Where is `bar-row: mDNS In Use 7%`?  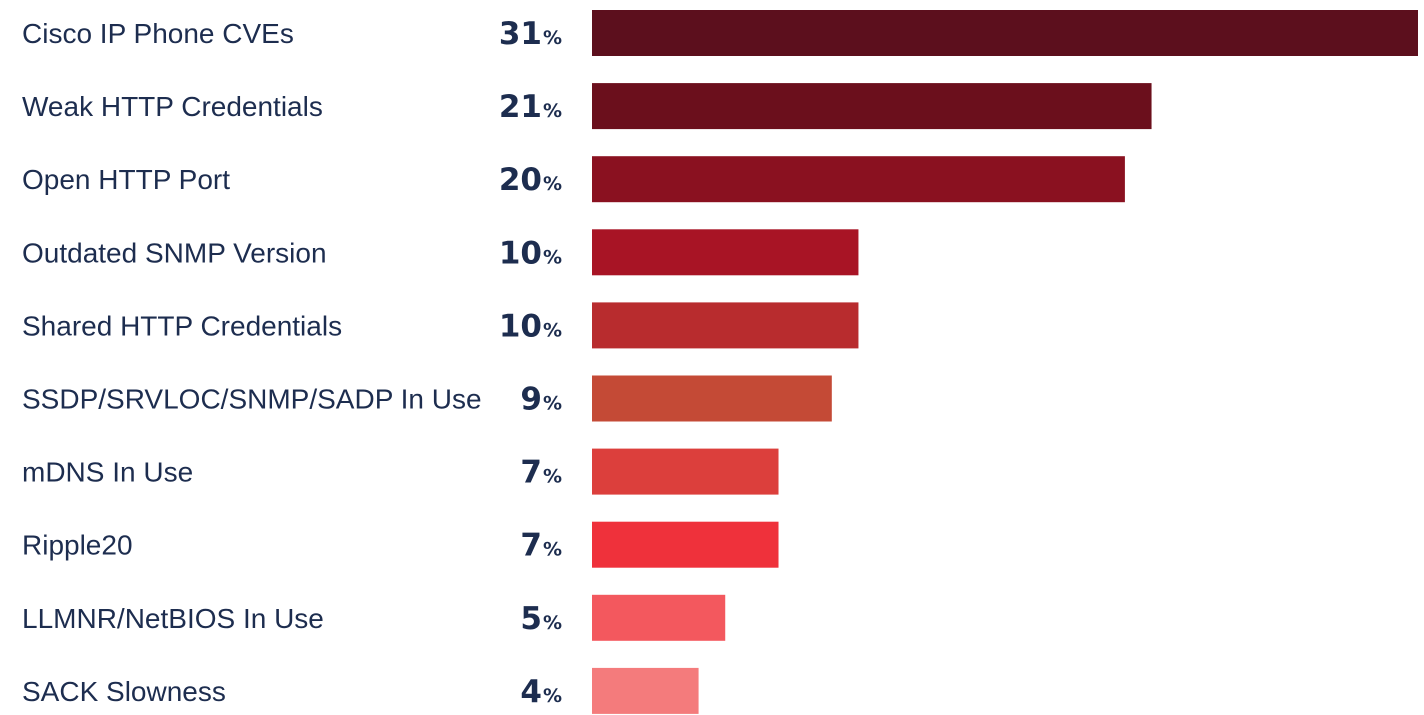 bar-row: mDNS In Use 7% is located at coordinates (400, 471).